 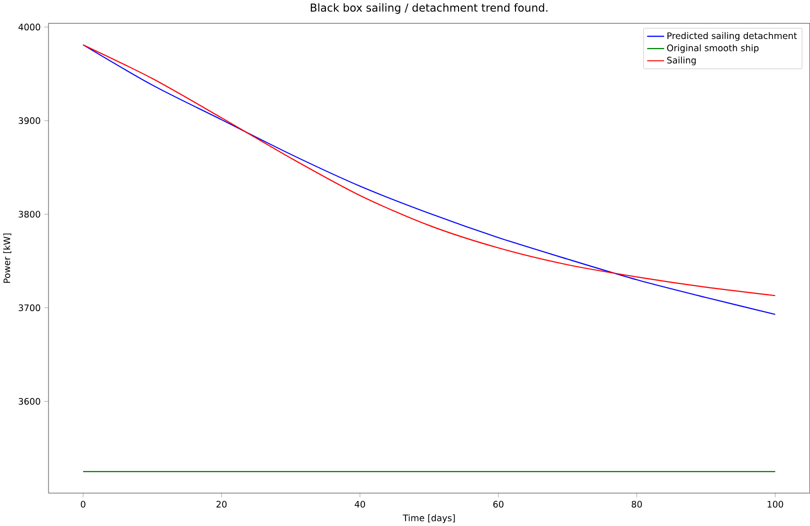 I want to click on x-tick-label: 60, so click(x=498, y=504).